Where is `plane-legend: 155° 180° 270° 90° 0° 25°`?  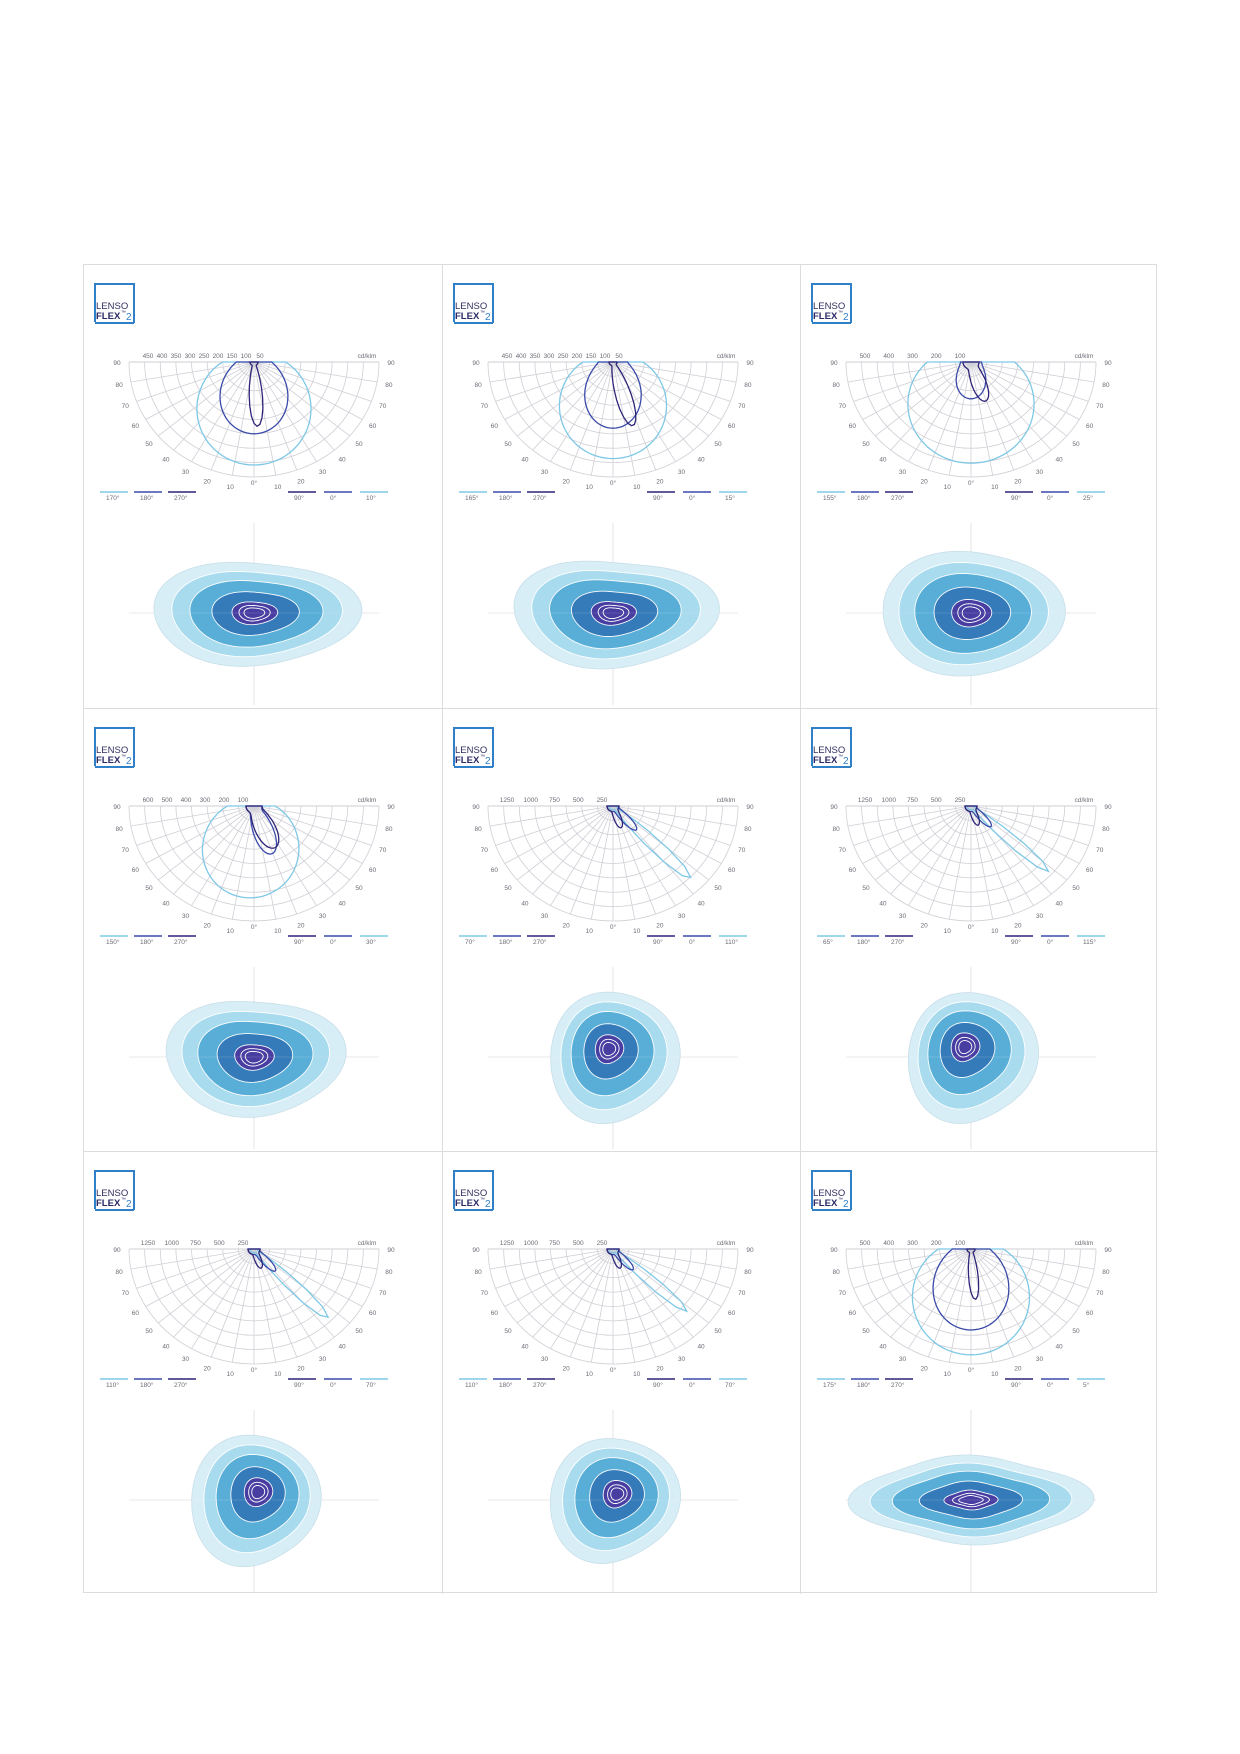 plane-legend: 155° 180° 270° 90° 0° 25° is located at coordinates (961, 496).